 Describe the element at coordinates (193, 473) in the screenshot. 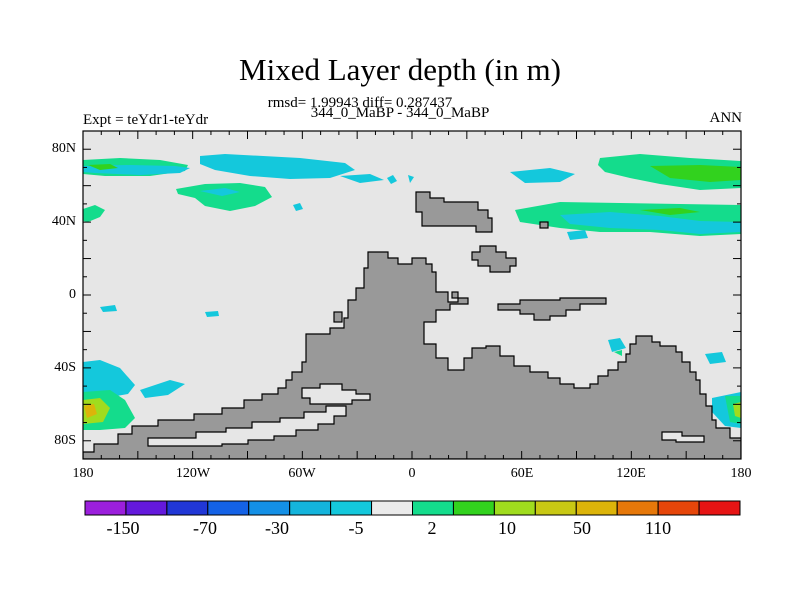

I see `x-tick-label: 120W` at that location.